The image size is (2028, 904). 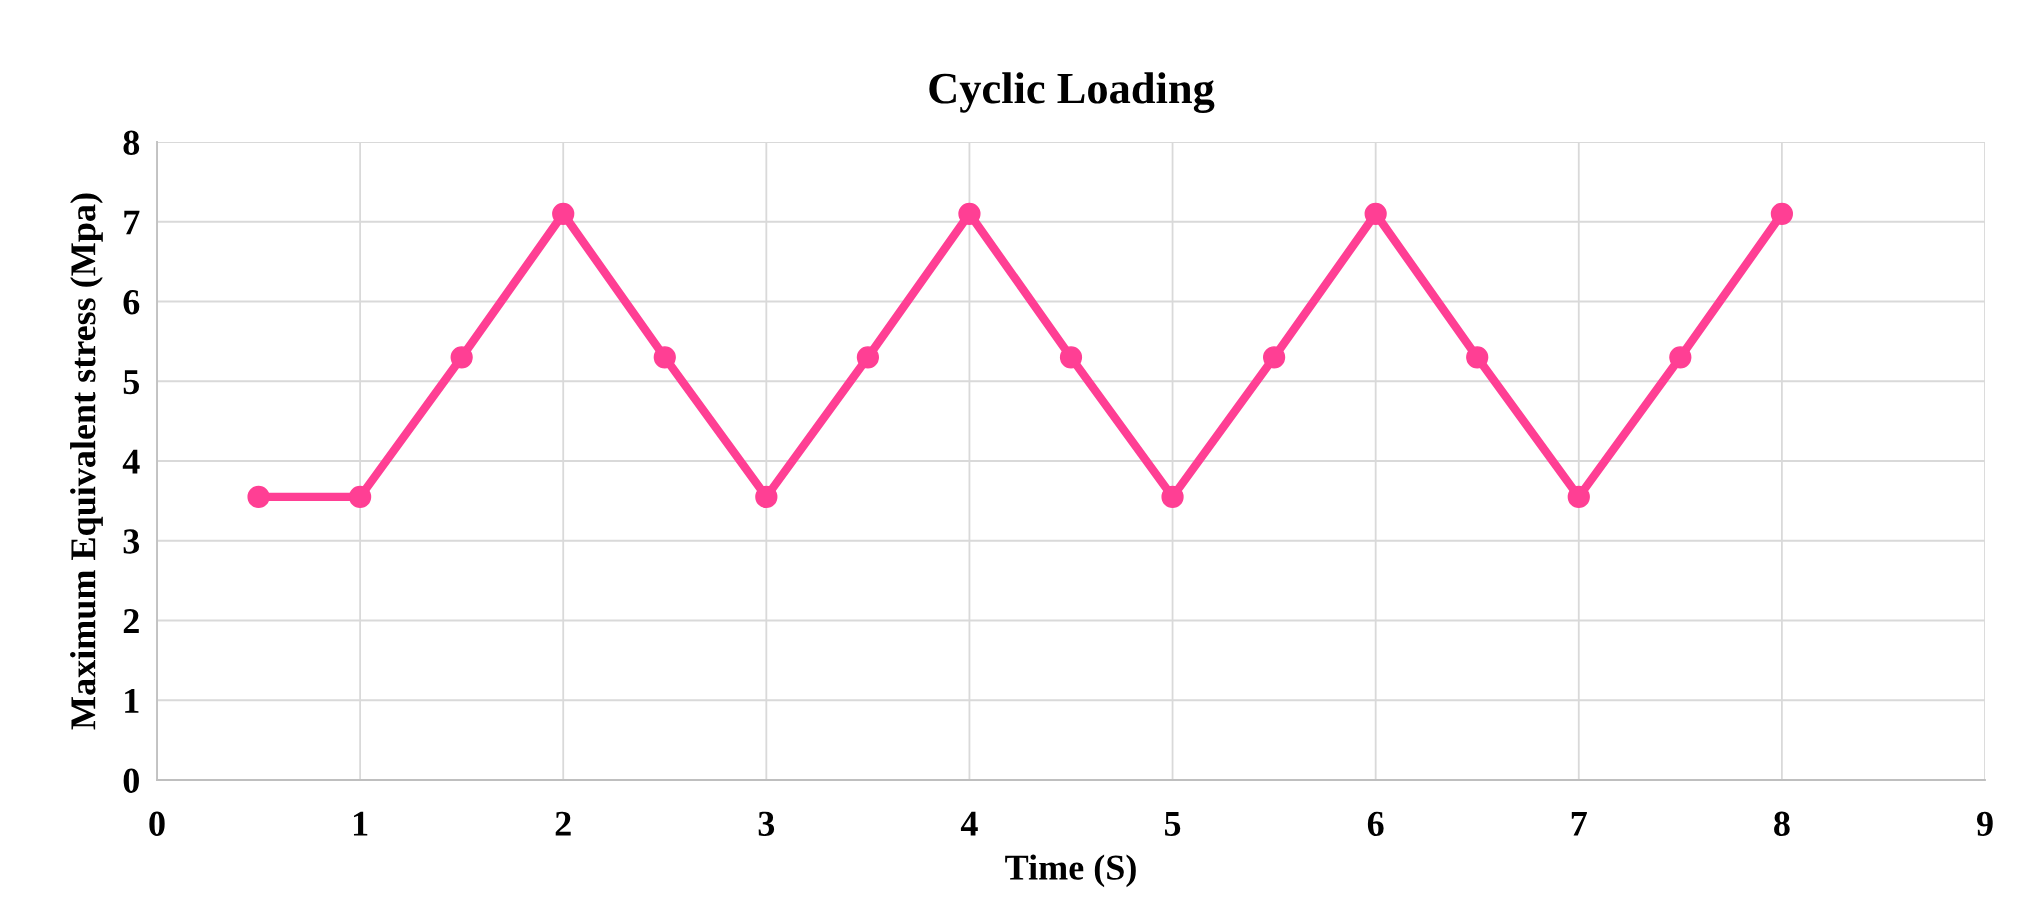 I want to click on y-tick-label: 4, so click(x=131, y=461).